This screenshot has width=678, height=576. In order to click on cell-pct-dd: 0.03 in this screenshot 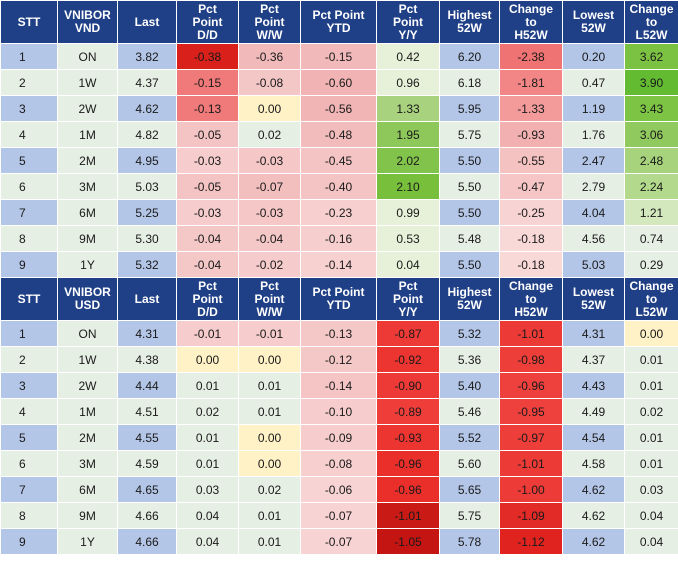, I will do `click(207, 489)`.